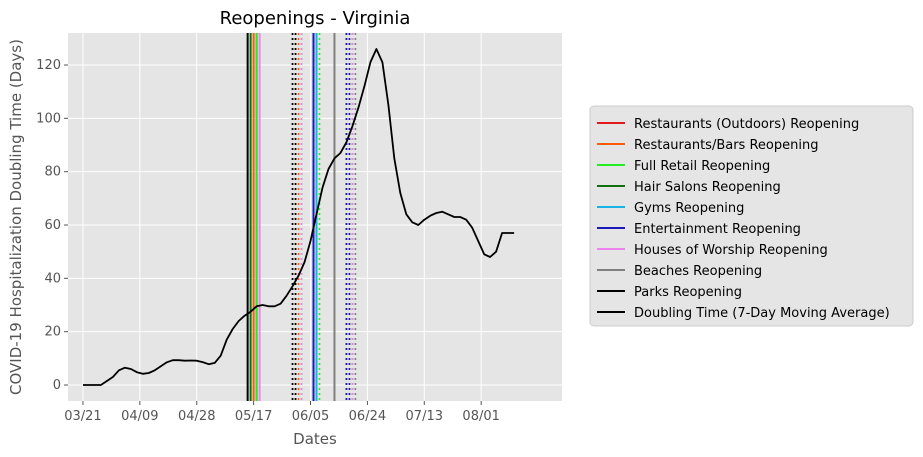  I want to click on legend-entry: Parks Reopening, so click(688, 292).